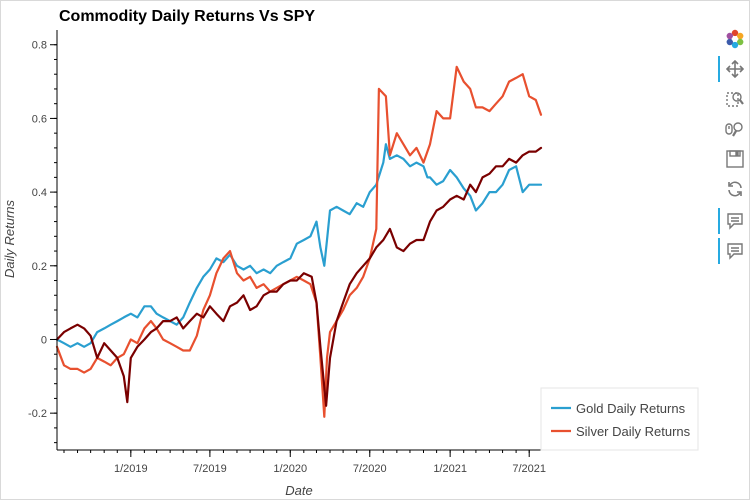 The width and height of the screenshot is (750, 500). Describe the element at coordinates (735, 159) in the screenshot. I see `save-icon` at that location.